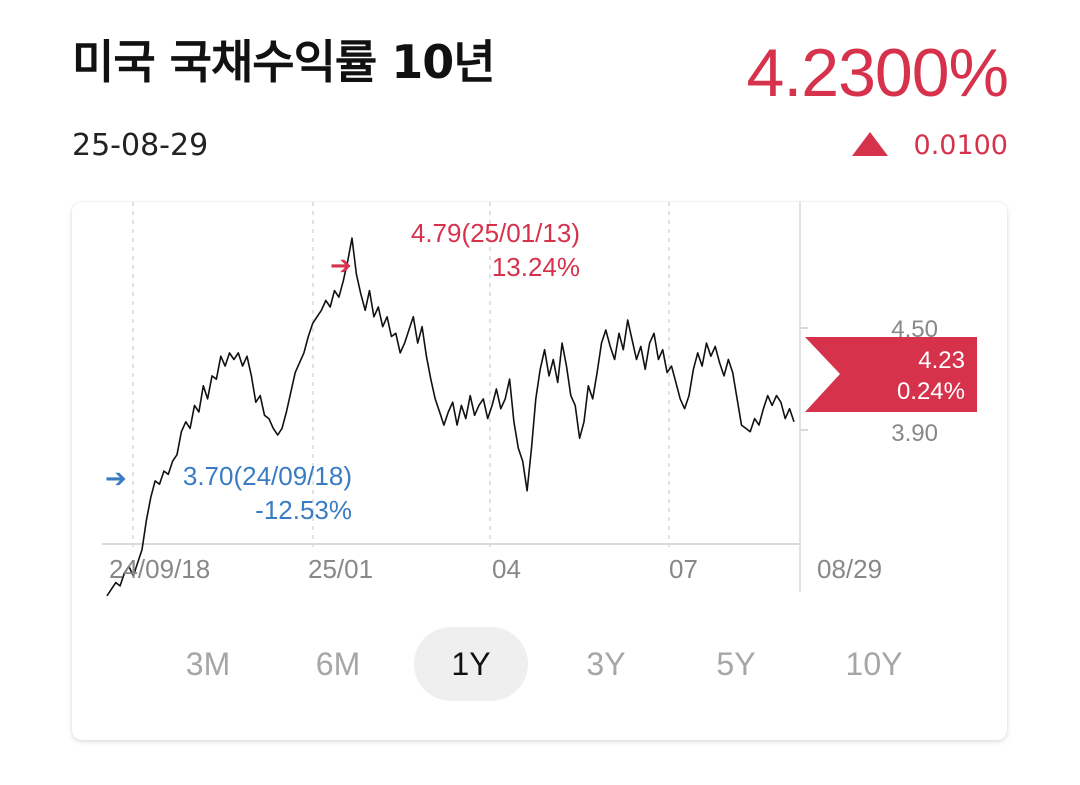 The height and width of the screenshot is (785, 1080). I want to click on period-3y: 3Y, so click(606, 664).